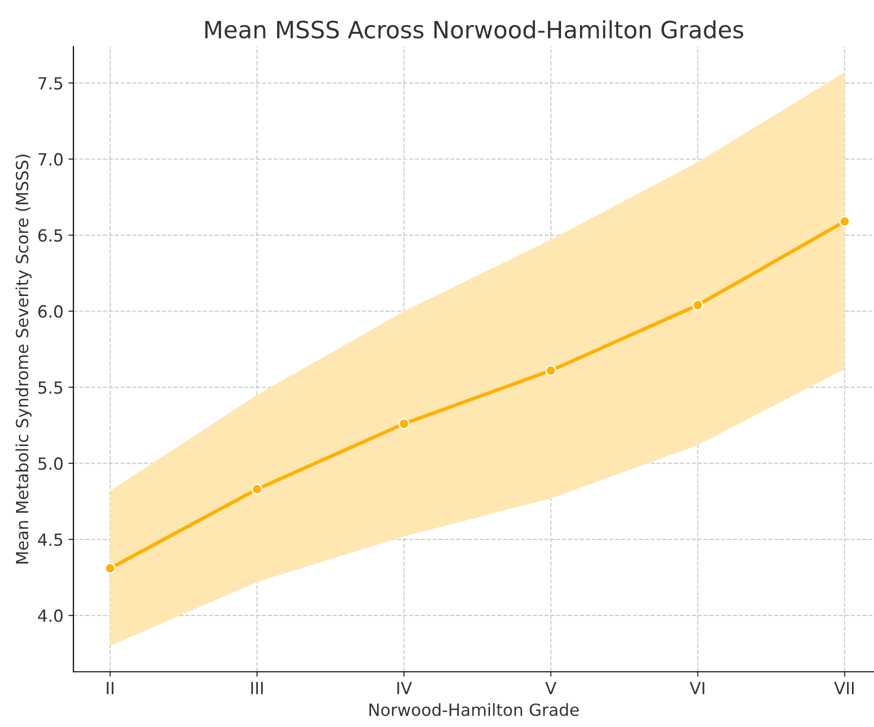 Image resolution: width=874 pixels, height=727 pixels. I want to click on x-tick-label: III, so click(257, 688).